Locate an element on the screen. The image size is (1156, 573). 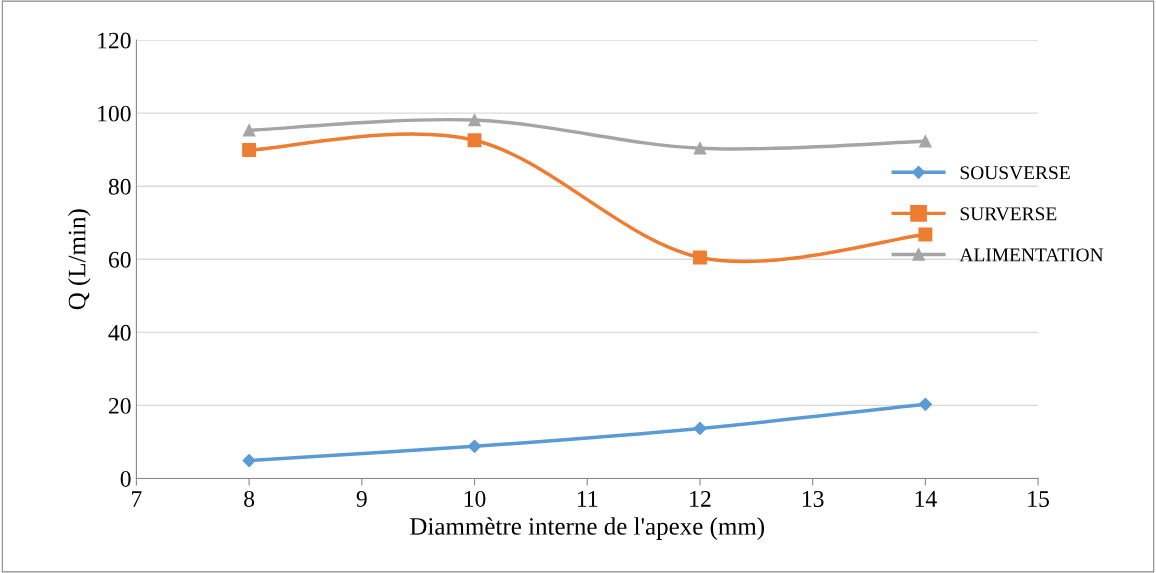
legend-label: ALIMENTATION is located at coordinates (1031, 255).